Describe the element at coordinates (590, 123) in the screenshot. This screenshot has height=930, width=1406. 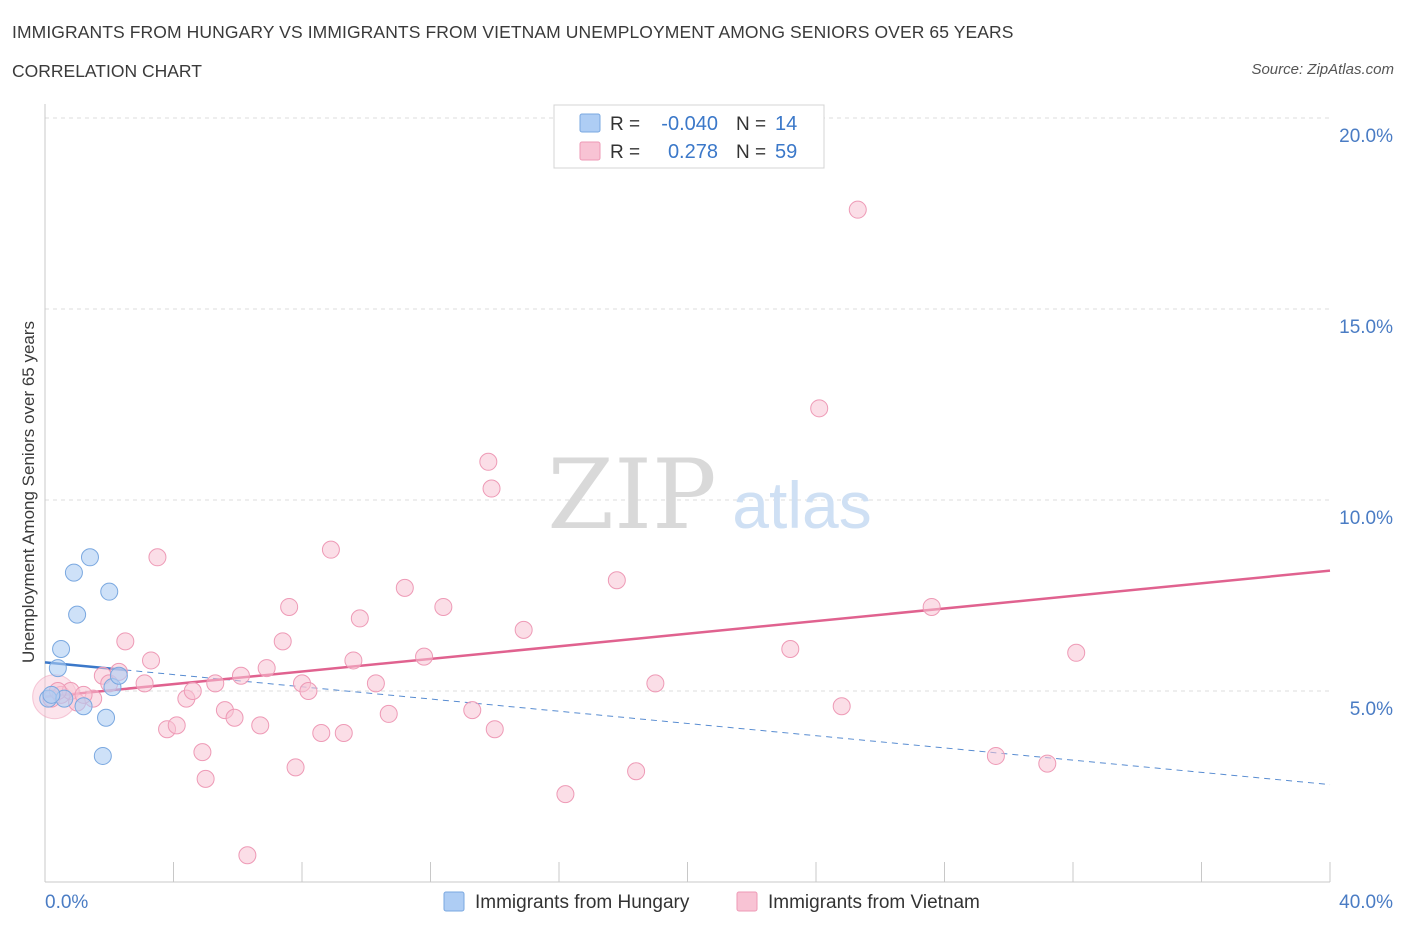
I see `hungary-swatch` at that location.